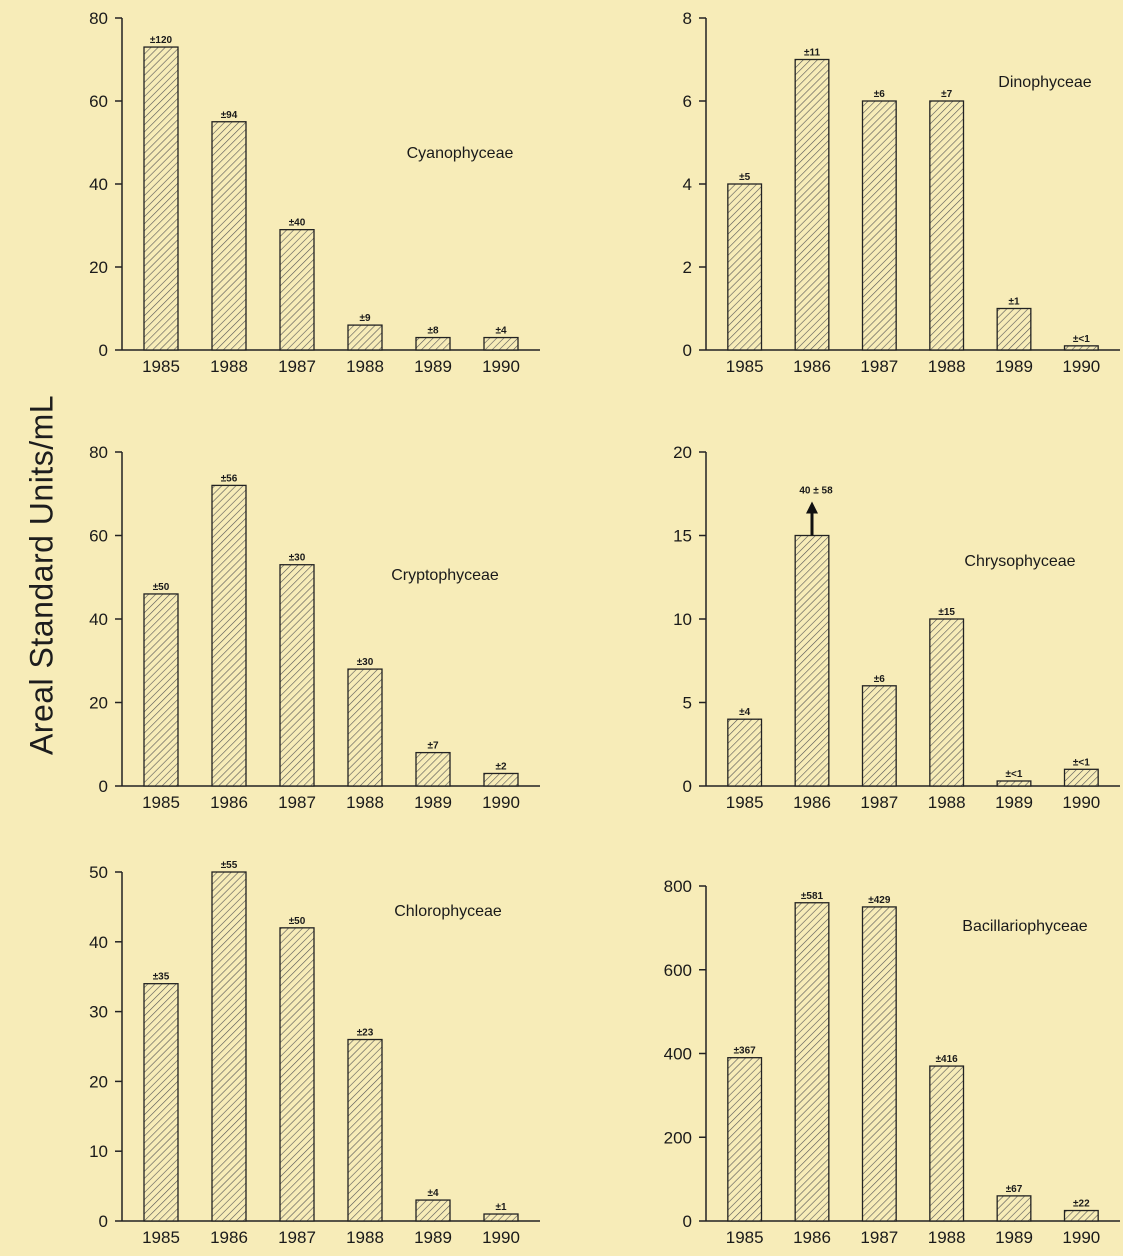 The width and height of the screenshot is (1123, 1256). What do you see at coordinates (812, 53) in the screenshot?
I see `error-label: ±11` at bounding box center [812, 53].